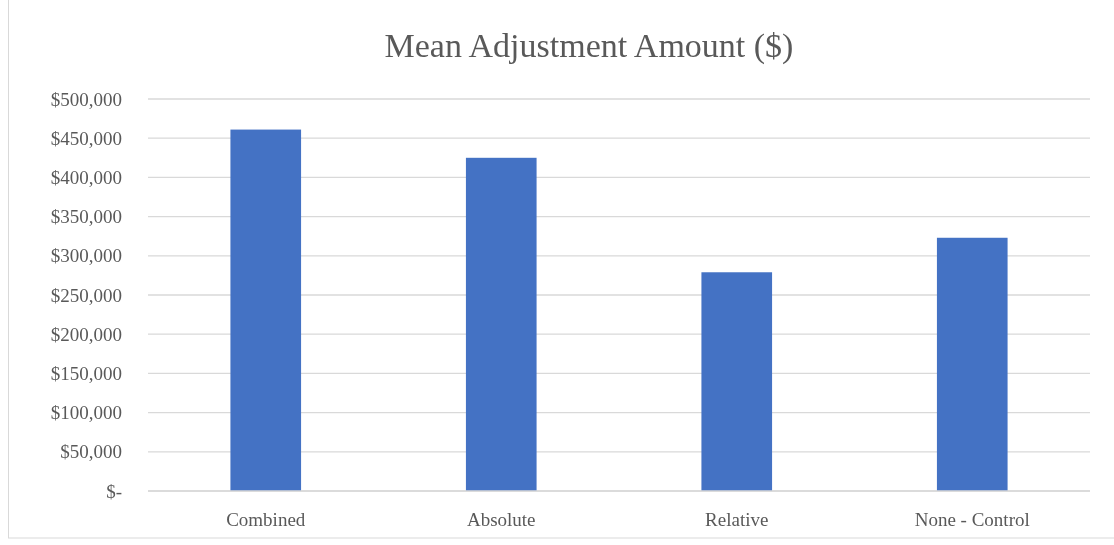 The height and width of the screenshot is (545, 1114). What do you see at coordinates (86, 138) in the screenshot?
I see `y-tick-label: $450,000` at bounding box center [86, 138].